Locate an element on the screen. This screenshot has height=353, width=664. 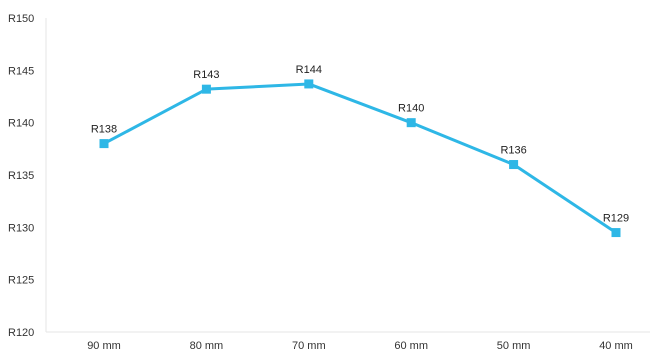
x-tick-label: 50 mm is located at coordinates (514, 346).